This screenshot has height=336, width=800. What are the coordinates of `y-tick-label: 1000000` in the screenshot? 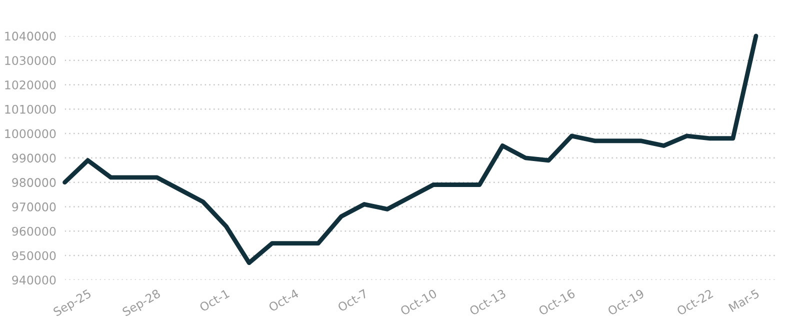 It's located at (30, 133).